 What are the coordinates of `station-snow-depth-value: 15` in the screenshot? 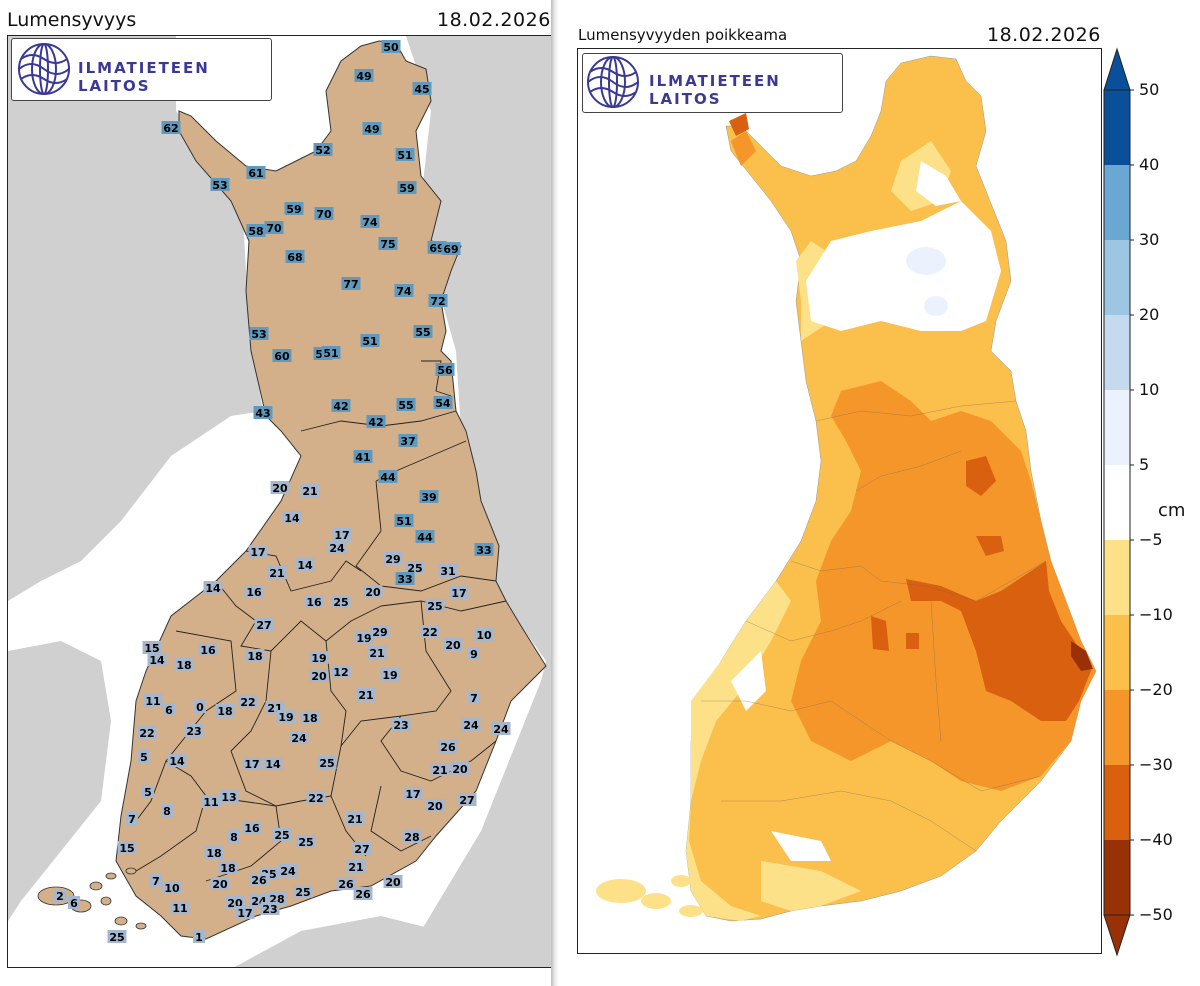 It's located at (126, 848).